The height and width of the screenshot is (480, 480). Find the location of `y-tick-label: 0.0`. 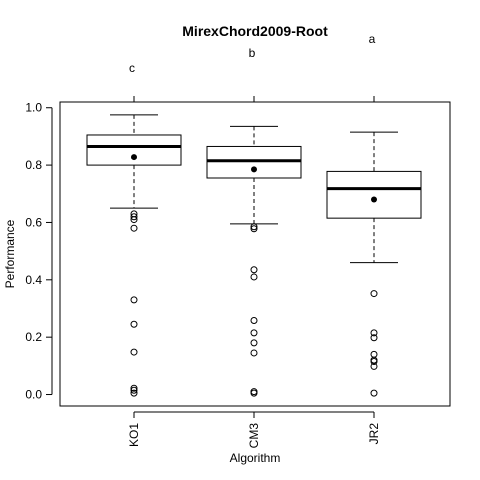

y-tick-label: 0.0 is located at coordinates (33, 395).